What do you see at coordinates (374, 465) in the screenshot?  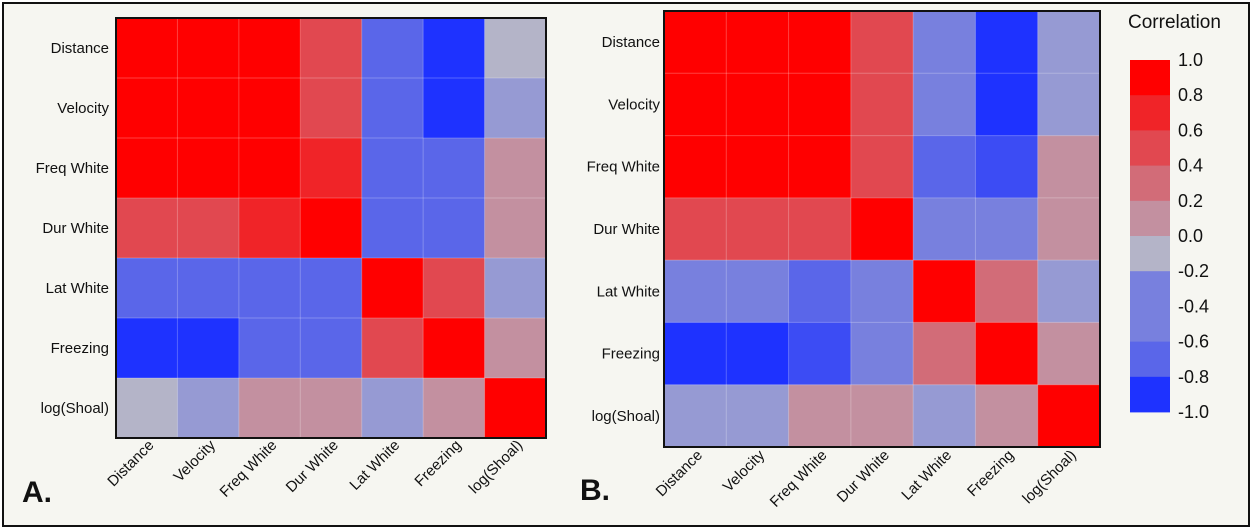 I see `panel-a-col-label: Lat White` at bounding box center [374, 465].